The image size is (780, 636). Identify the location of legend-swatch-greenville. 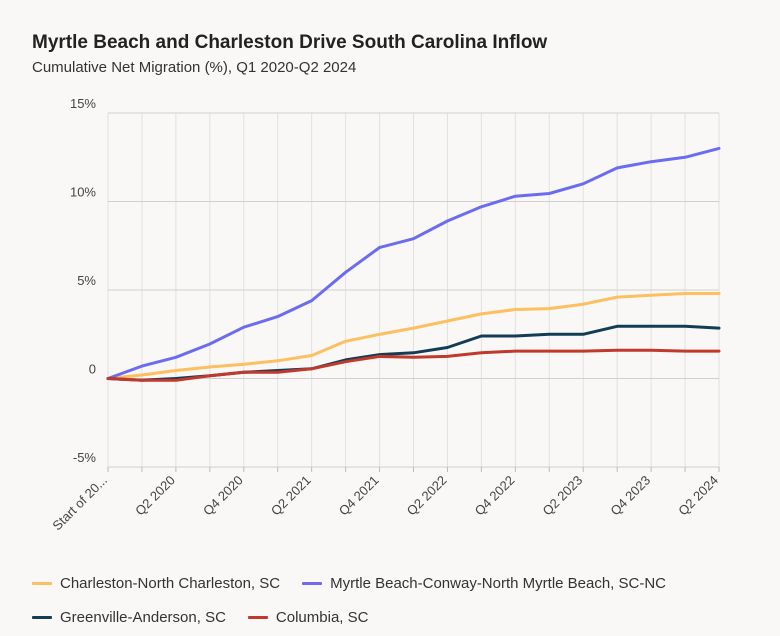
(42, 617).